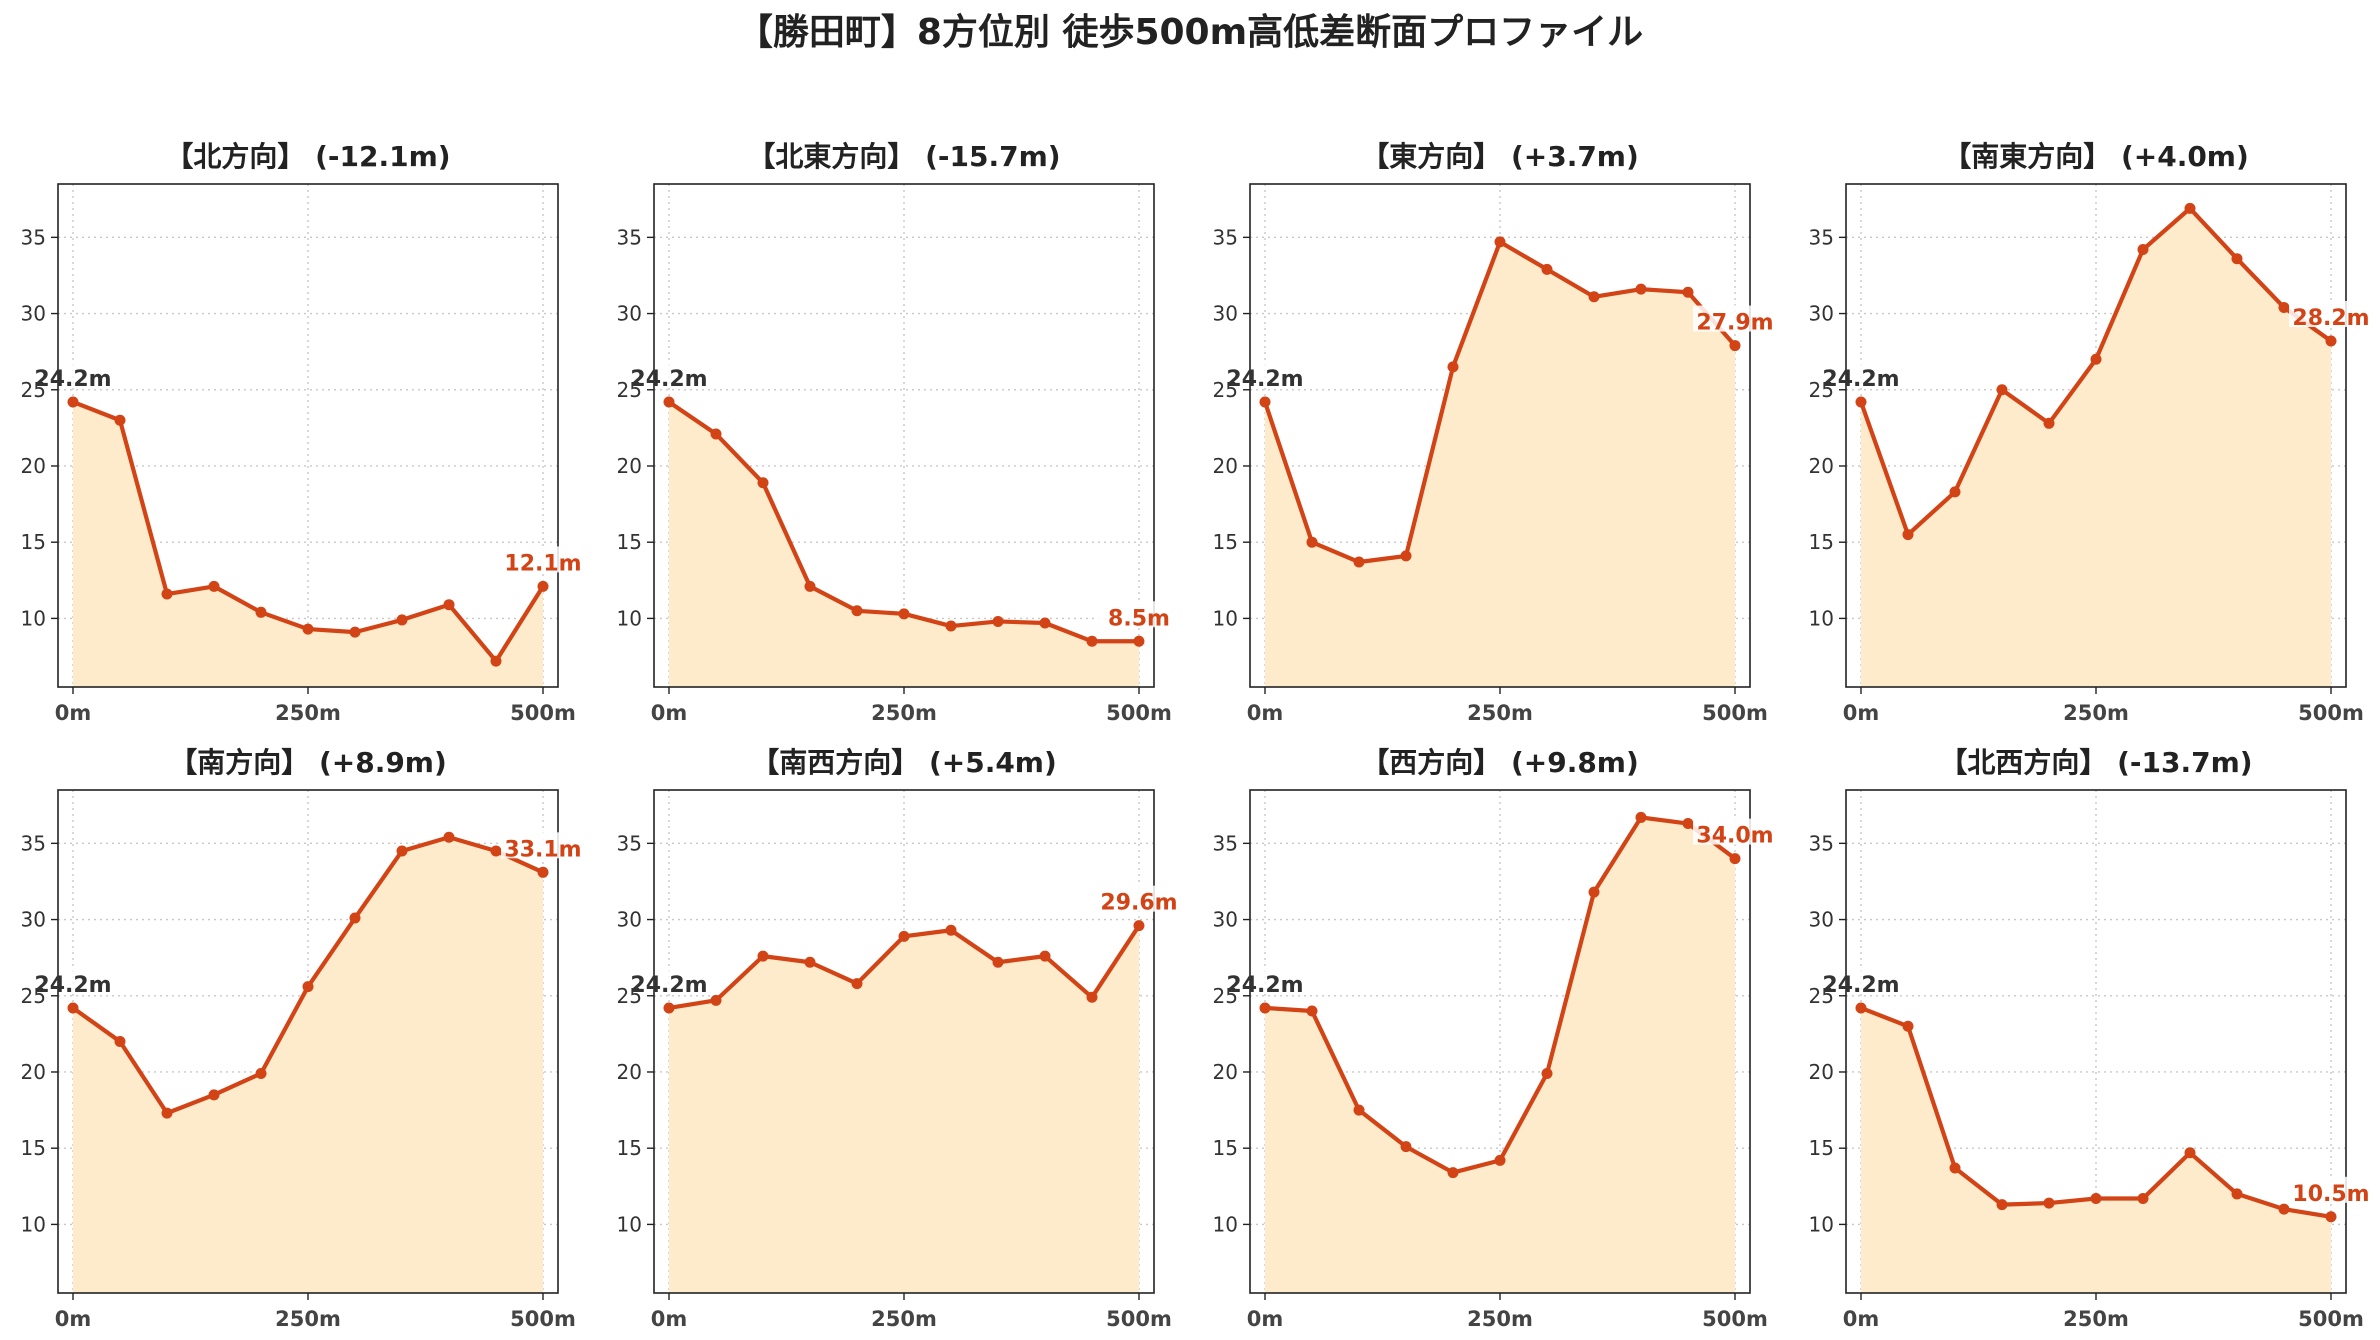  I want to click on x-tick-label: 500m, so click(1139, 1319).